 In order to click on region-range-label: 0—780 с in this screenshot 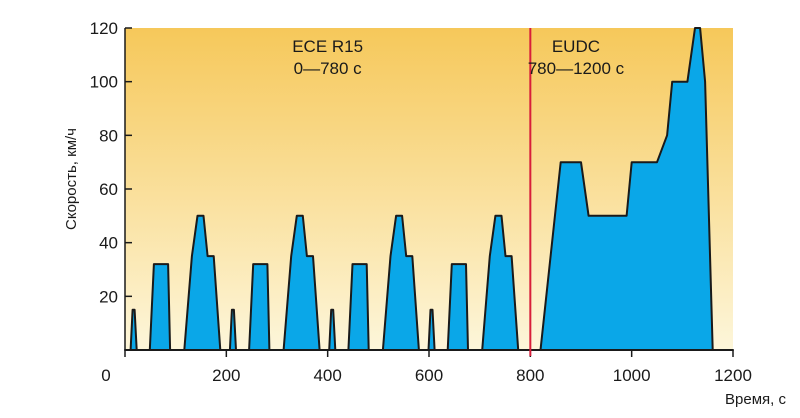, I will do `click(328, 68)`.